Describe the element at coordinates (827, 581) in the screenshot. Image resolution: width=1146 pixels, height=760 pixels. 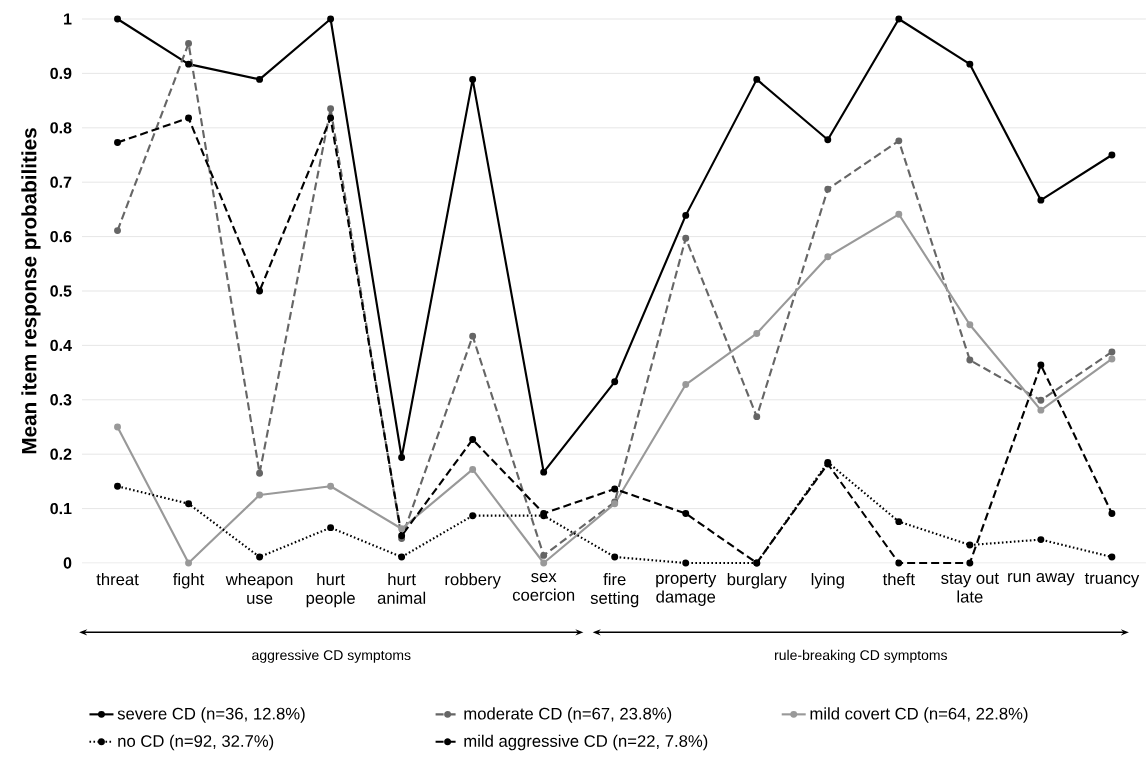
I see `x-tick-label: lying` at that location.